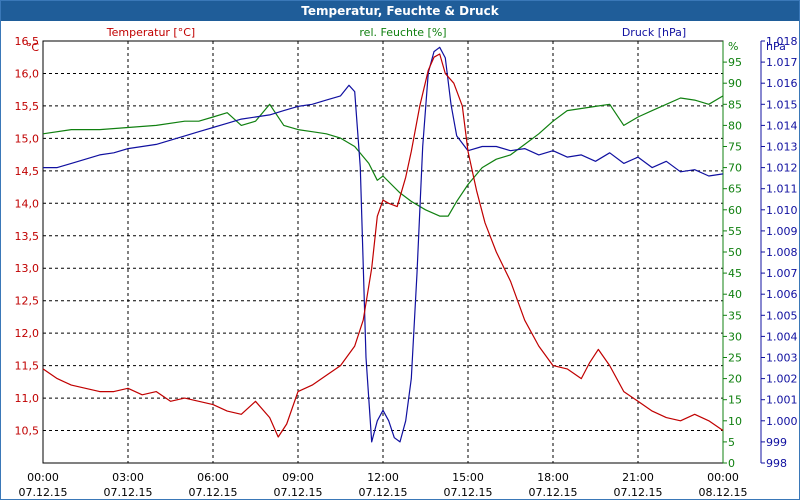 The width and height of the screenshot is (800, 500). I want to click on y-tick-pressure: 1.014, so click(782, 125).